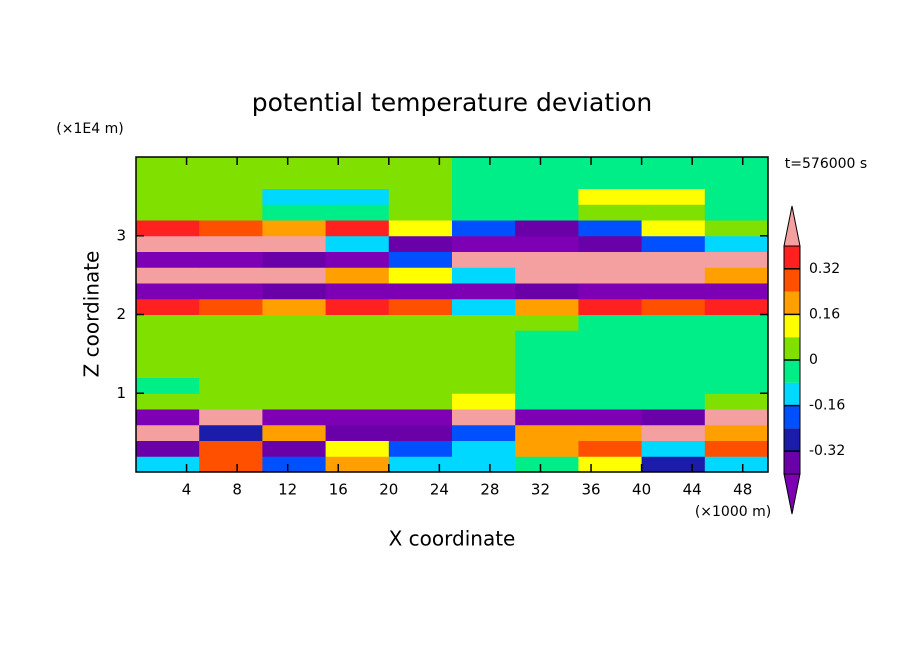 The width and height of the screenshot is (904, 654). What do you see at coordinates (338, 490) in the screenshot?
I see `x-tick-label: 16` at bounding box center [338, 490].